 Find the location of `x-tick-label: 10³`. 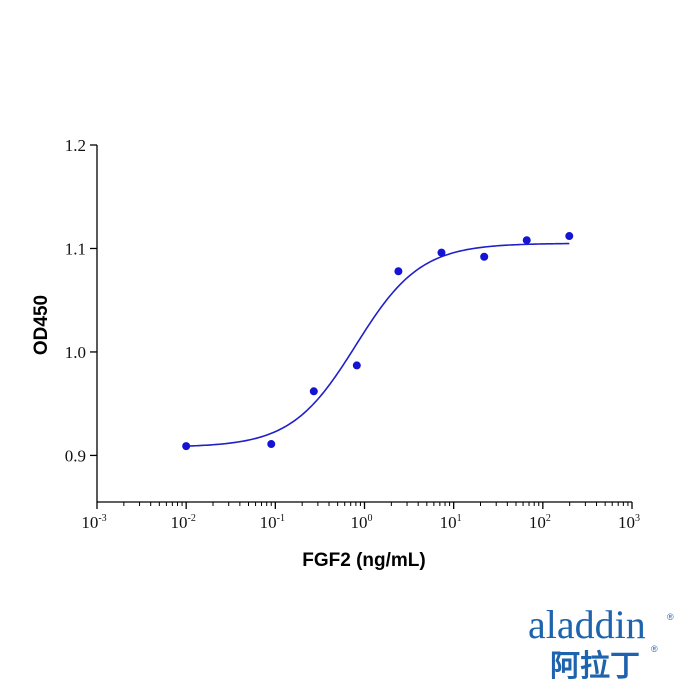

x-tick-label: 10³ is located at coordinates (629, 522).